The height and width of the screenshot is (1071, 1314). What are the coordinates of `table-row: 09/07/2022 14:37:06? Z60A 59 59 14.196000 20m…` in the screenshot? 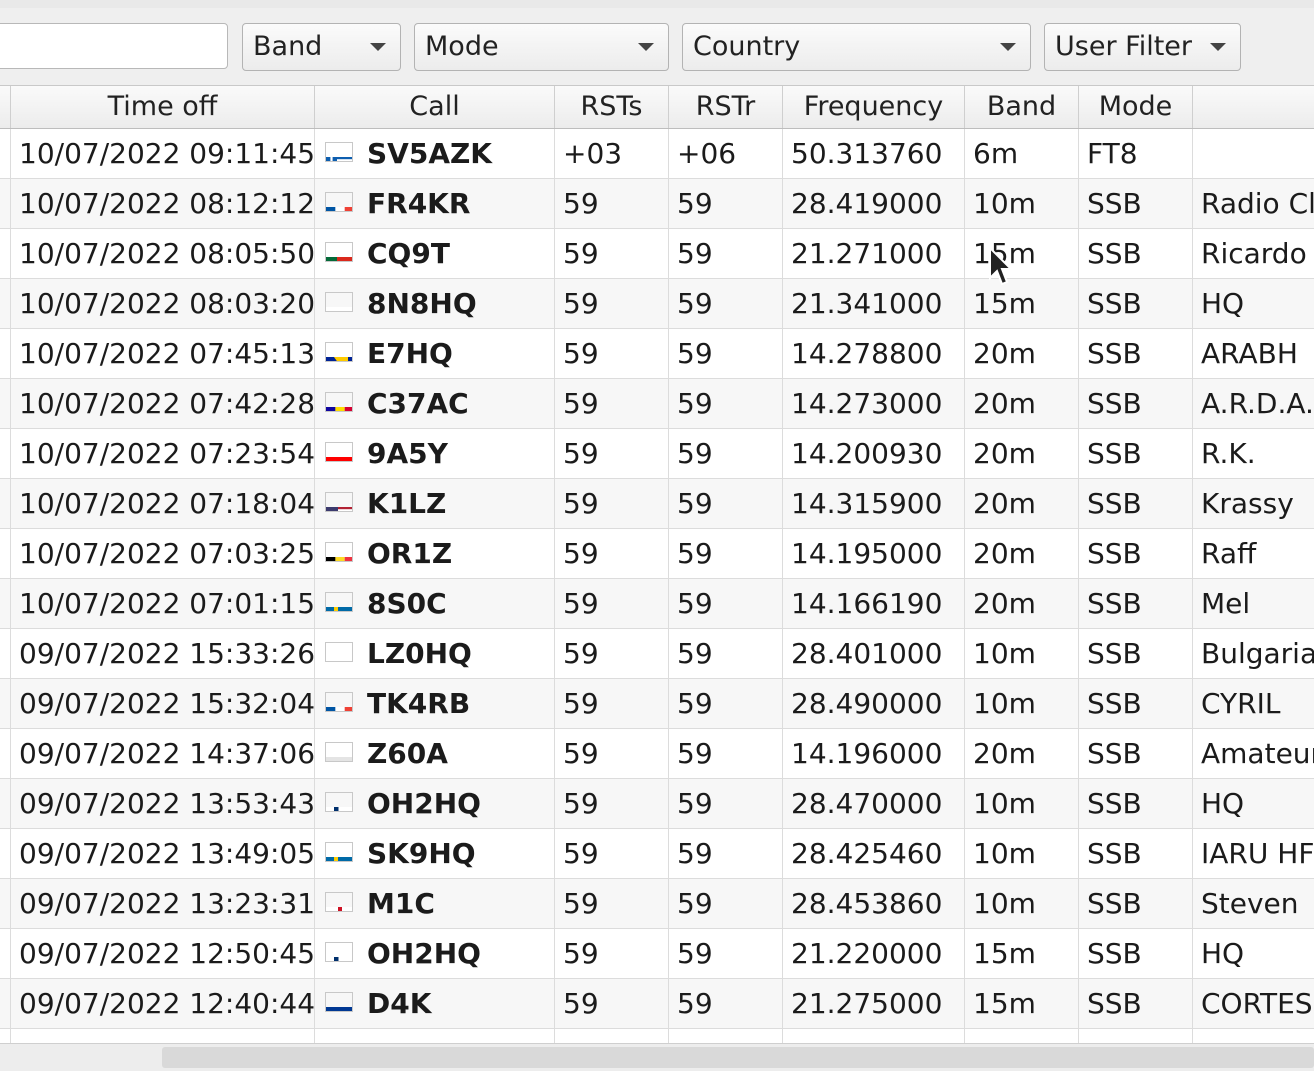 It's located at (657, 754).